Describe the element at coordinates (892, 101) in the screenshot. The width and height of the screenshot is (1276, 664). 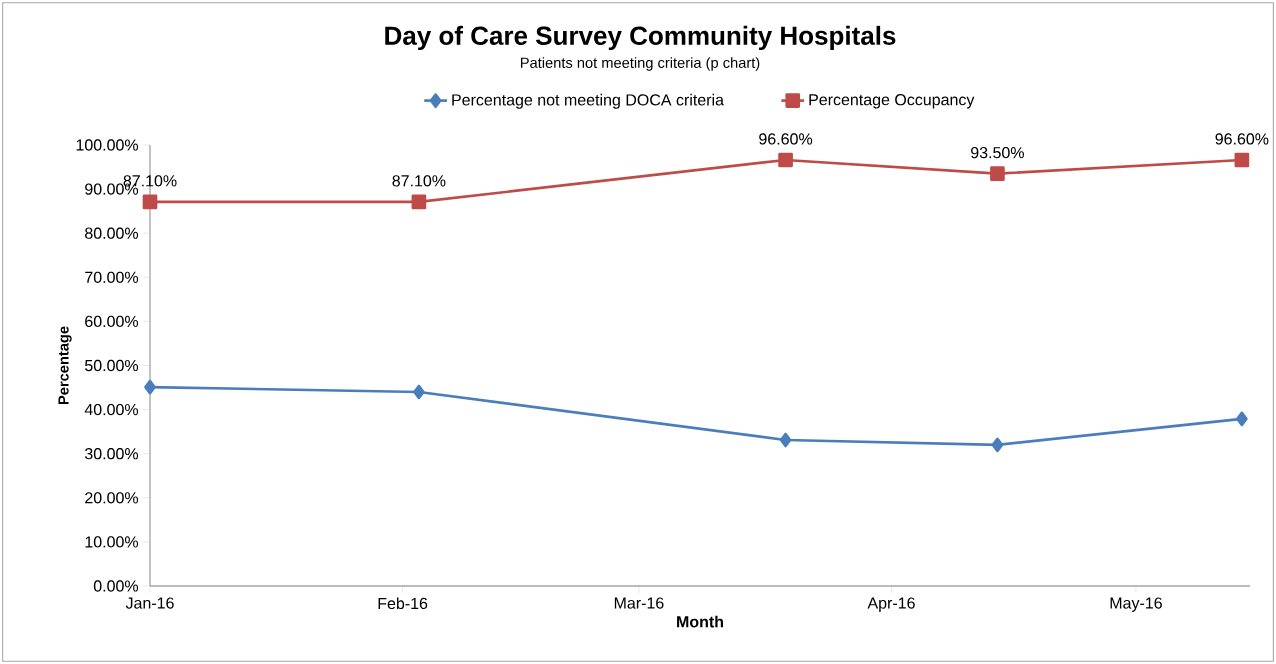
I see `legend-label: Percentage Occupancy` at that location.